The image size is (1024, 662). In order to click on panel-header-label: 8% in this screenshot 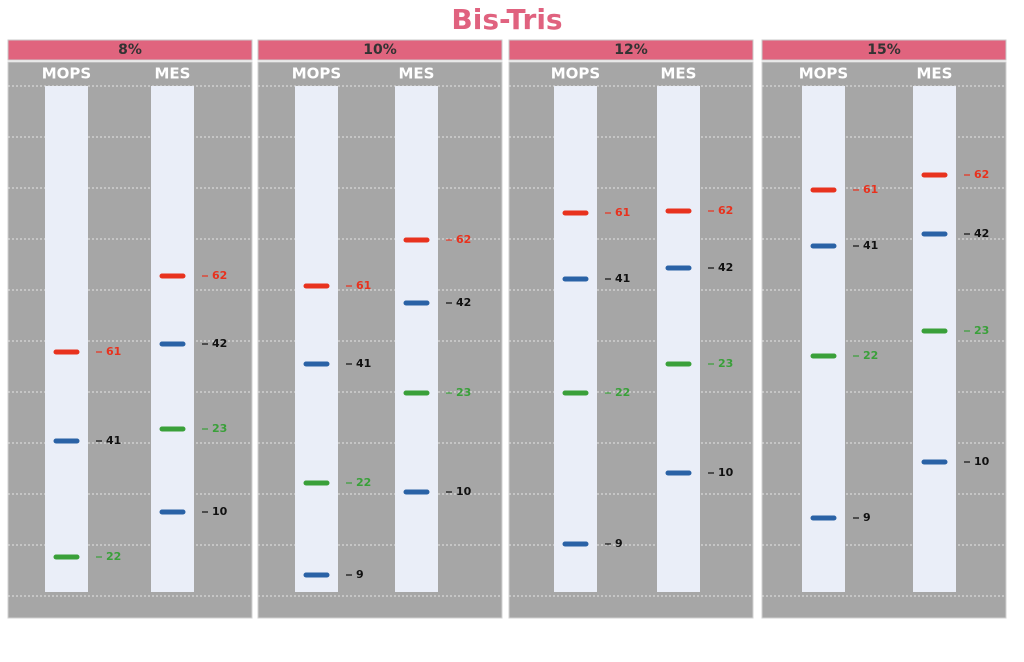, I will do `click(130, 50)`.